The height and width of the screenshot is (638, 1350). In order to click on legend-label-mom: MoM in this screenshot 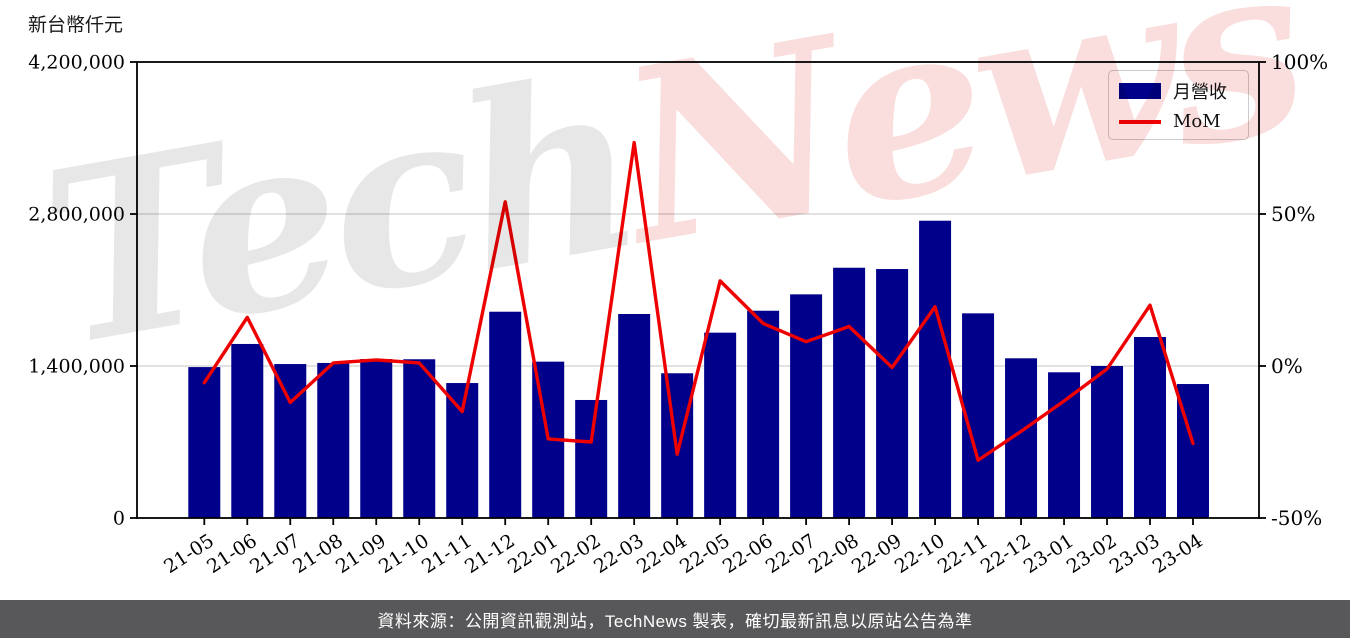, I will do `click(1197, 121)`.